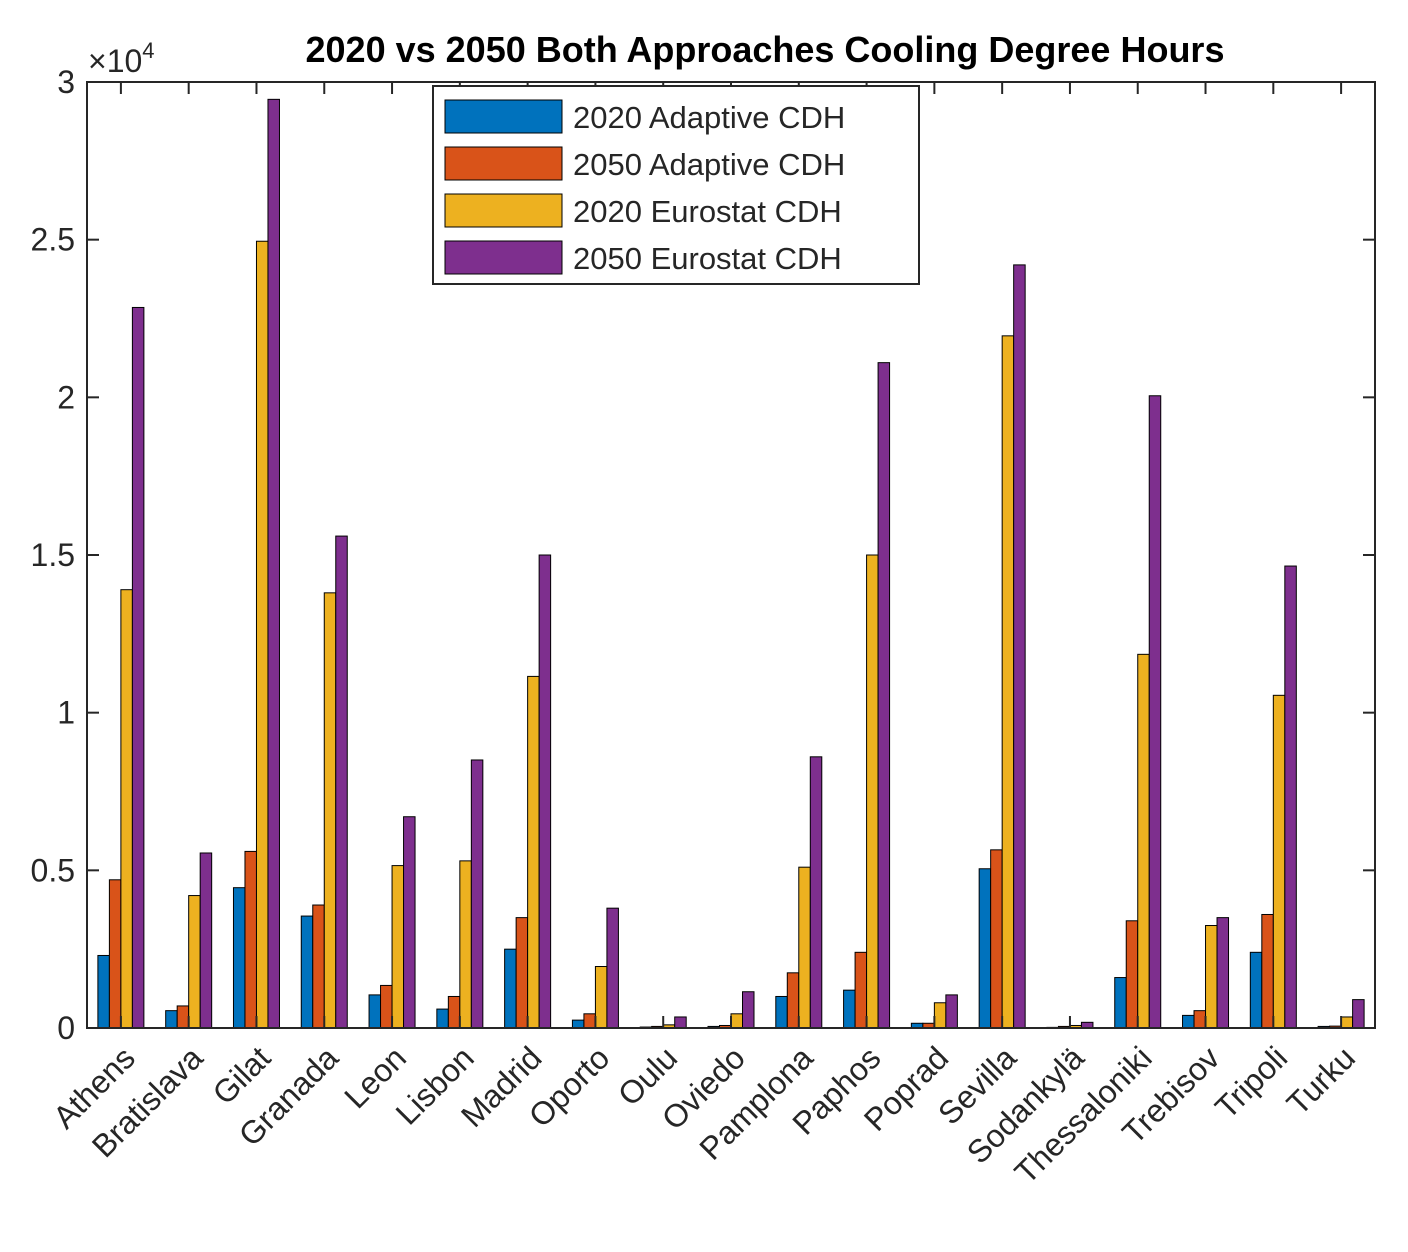 The width and height of the screenshot is (1408, 1252). I want to click on bar-tripoli-2050-adaptive-cdh, so click(1267, 971).